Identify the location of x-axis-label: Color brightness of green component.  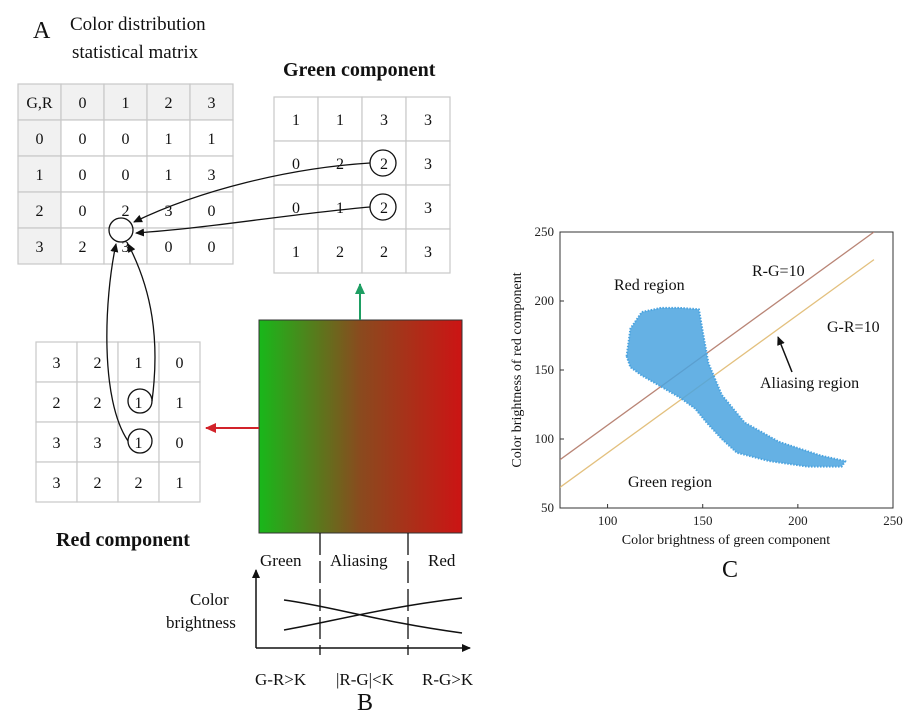
(726, 540).